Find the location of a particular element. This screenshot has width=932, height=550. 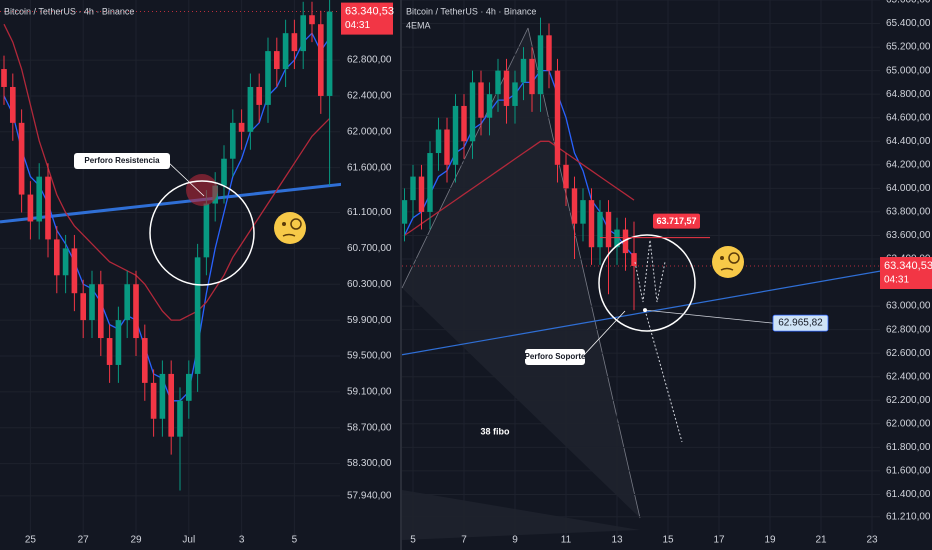

y-tick-label: 59.500,00 is located at coordinates (369, 356).